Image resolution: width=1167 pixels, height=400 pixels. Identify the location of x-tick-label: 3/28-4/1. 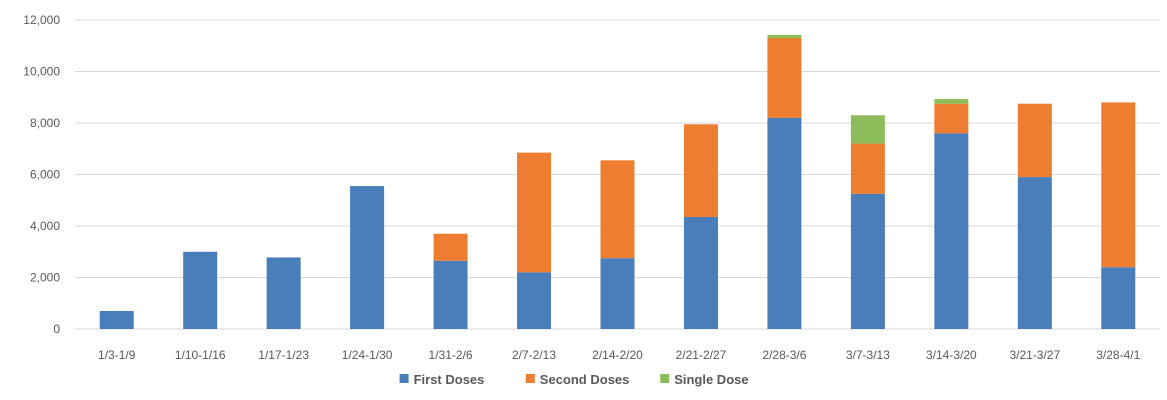
(1118, 355).